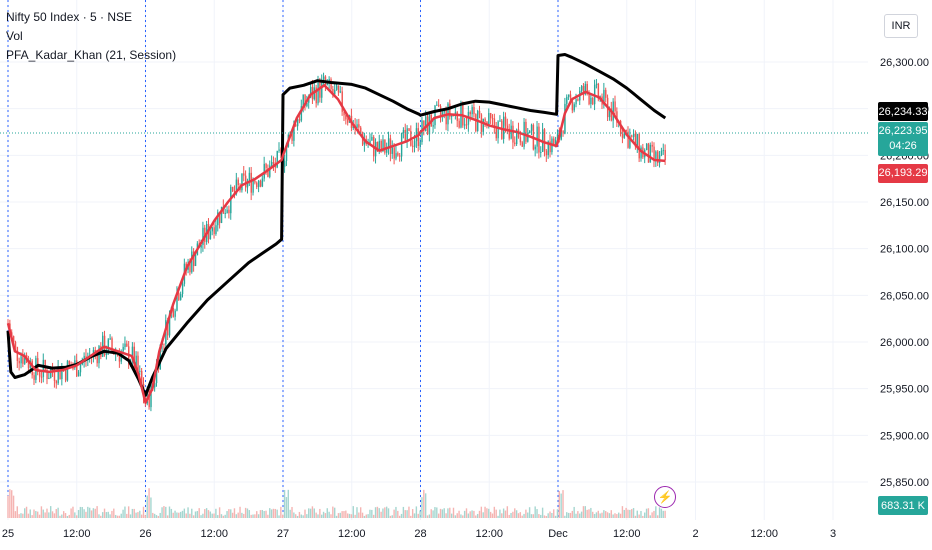 The height and width of the screenshot is (550, 932). I want to click on symbol-title: Nifty 50 Index · 5 · NSE, so click(69, 17).